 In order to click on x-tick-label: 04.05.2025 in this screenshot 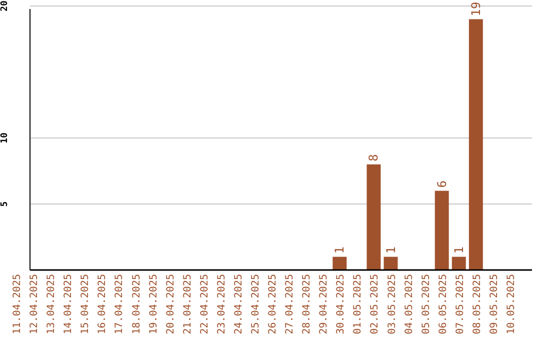, I will do `click(409, 304)`.